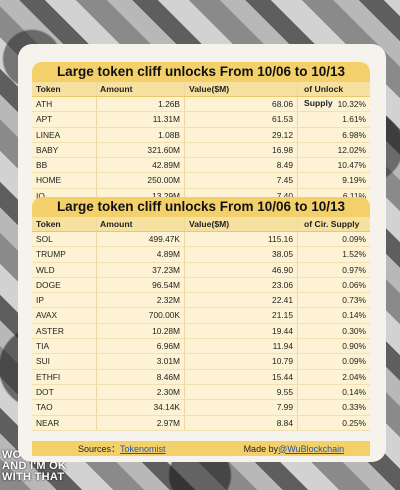  Describe the element at coordinates (48, 134) in the screenshot. I see `token-cell: LINEA` at that location.